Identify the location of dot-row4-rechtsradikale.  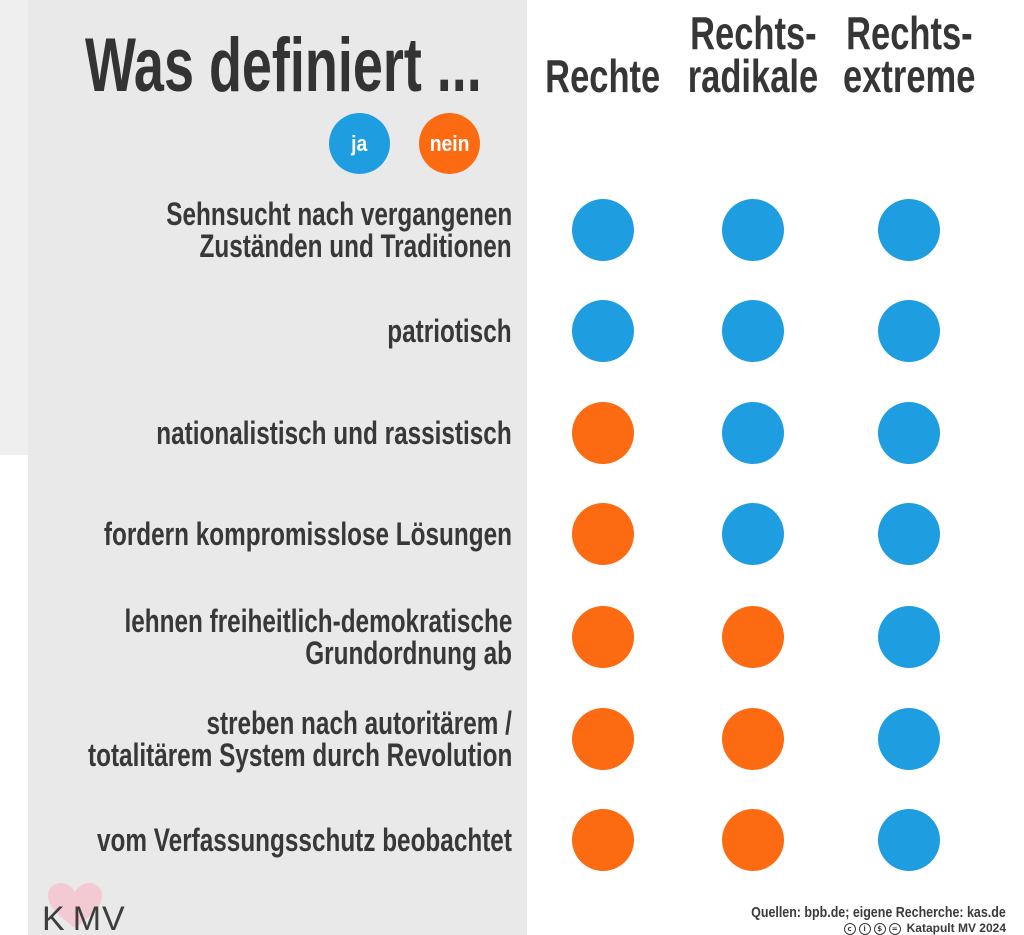
(753, 534).